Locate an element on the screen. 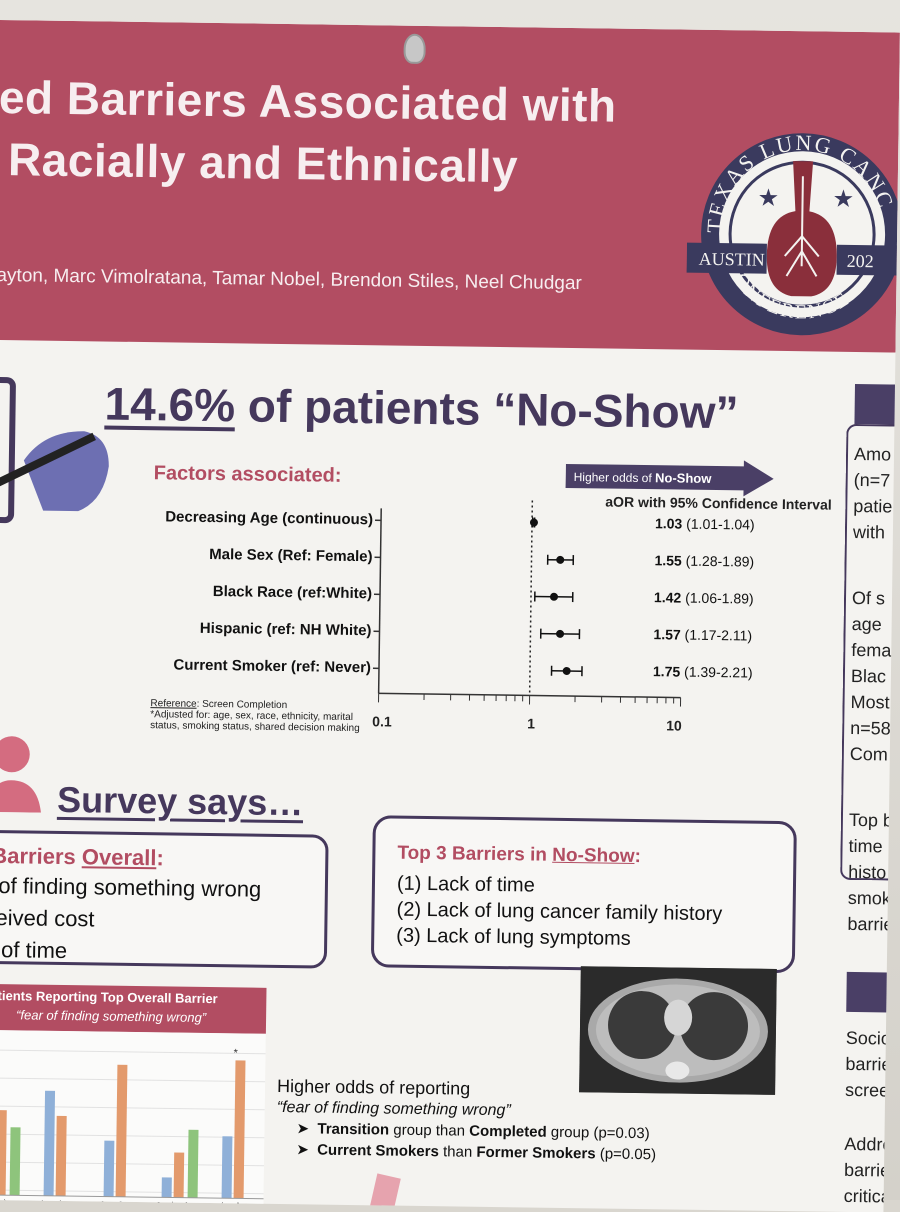  higher-odds-text: Higher odds of reporting is located at coordinates (373, 1088).